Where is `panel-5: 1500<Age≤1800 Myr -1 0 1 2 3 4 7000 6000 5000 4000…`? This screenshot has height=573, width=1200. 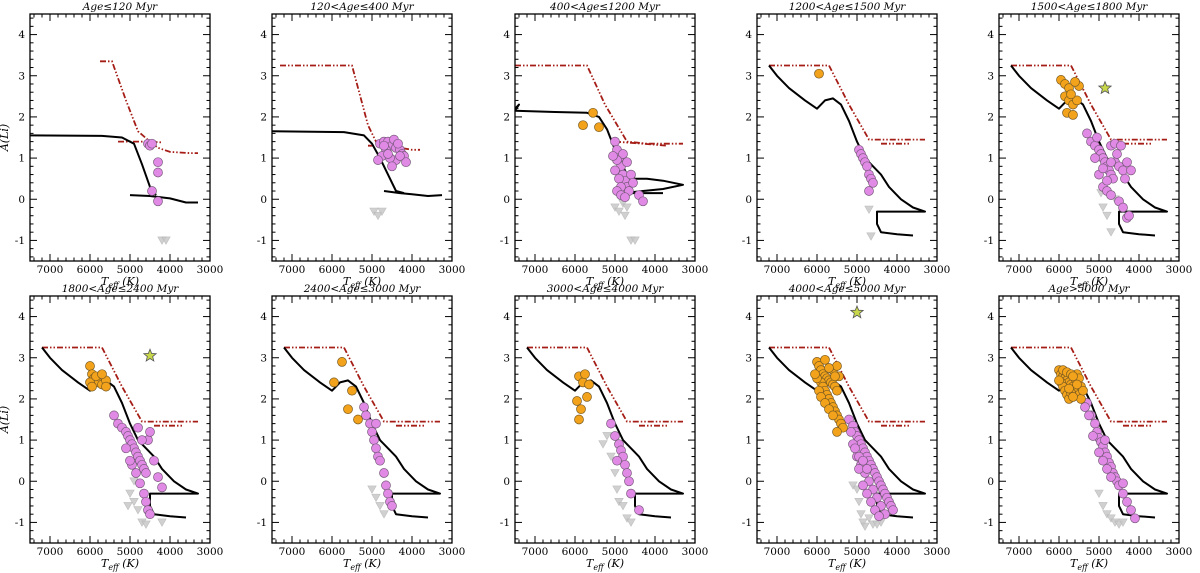 panel-5: 1500<Age≤1800 Myr -1 0 1 2 3 4 7000 6000 5000 4000… is located at coordinates (1088, 145).